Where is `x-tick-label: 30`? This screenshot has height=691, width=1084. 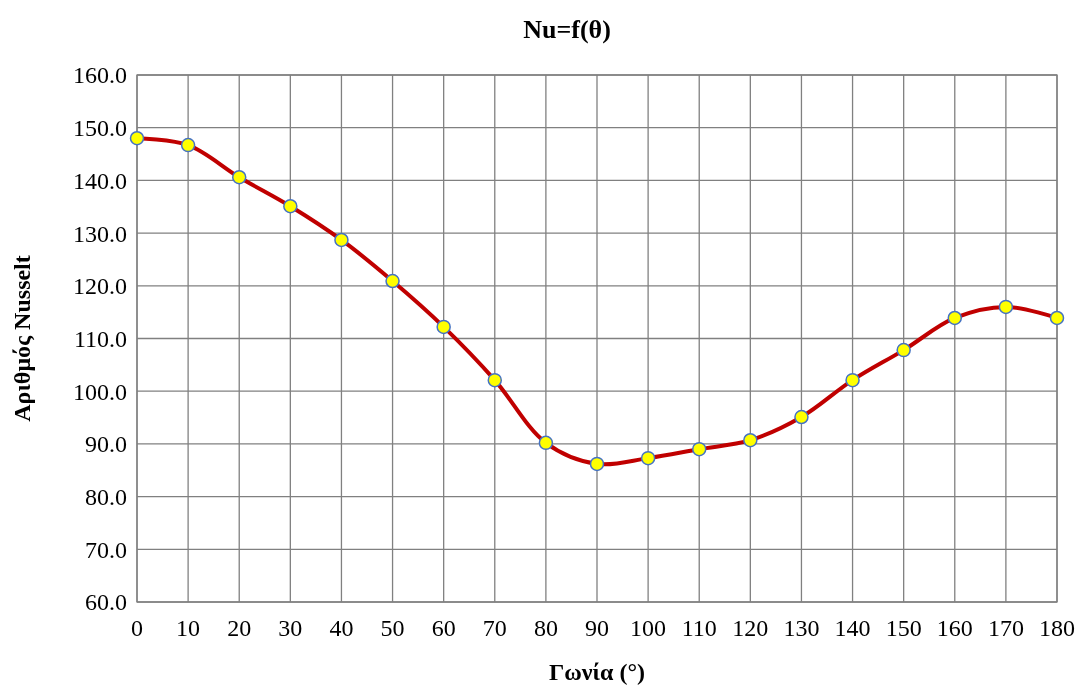 x-tick-label: 30 is located at coordinates (290, 628).